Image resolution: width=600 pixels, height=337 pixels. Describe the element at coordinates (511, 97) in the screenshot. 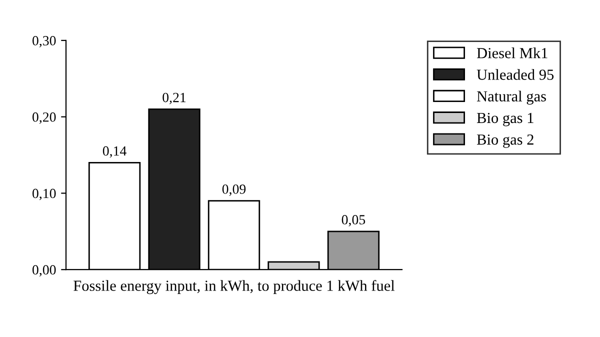

I see `legend-label: Natural gas` at that location.